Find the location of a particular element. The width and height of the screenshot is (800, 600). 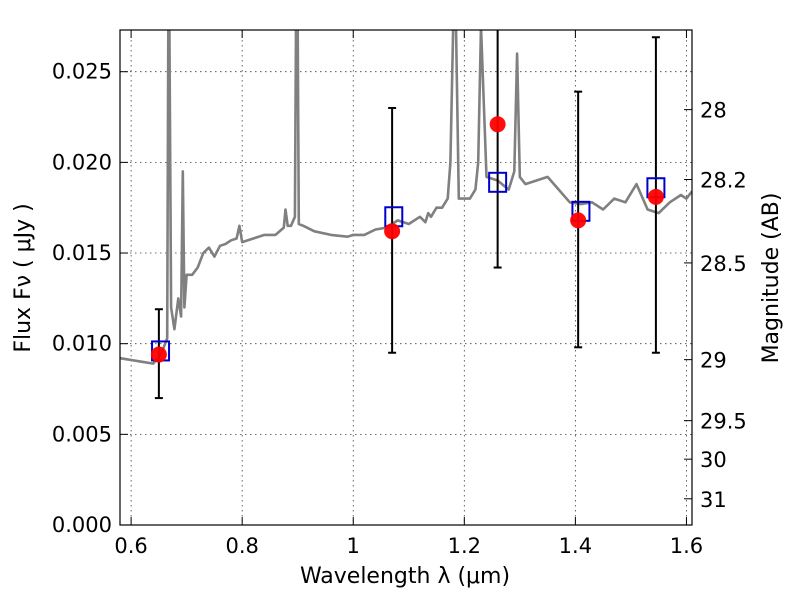

x-tick-label: 0.6 is located at coordinates (130, 546).